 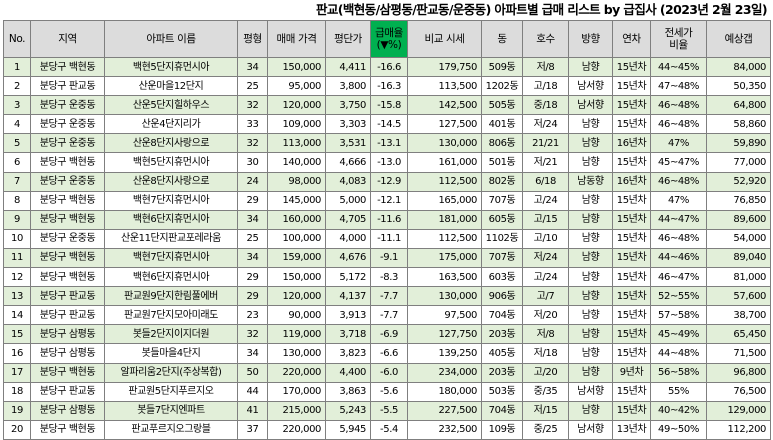 I want to click on cell-unit: 저/15, so click(x=545, y=410).